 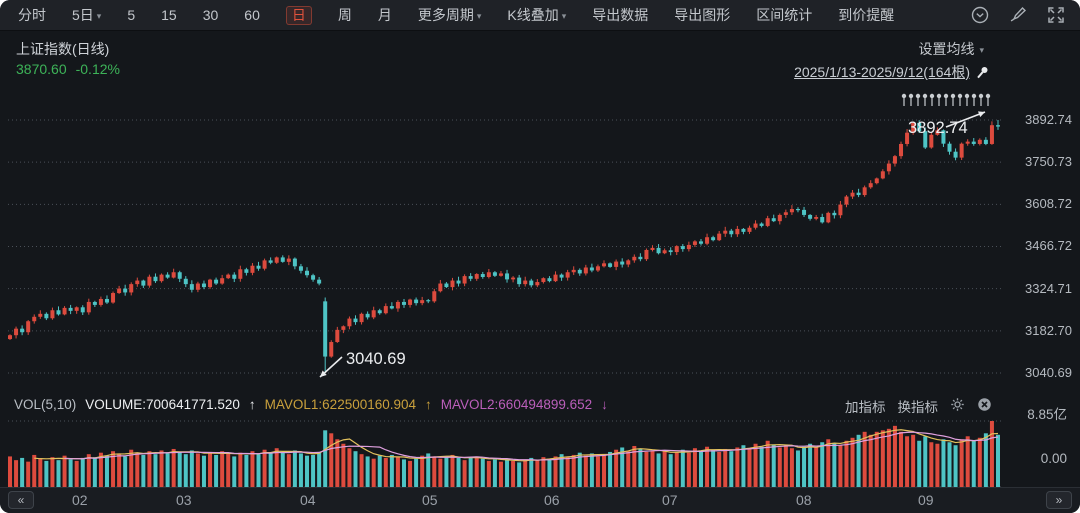 I want to click on expand-icon, so click(x=1056, y=15).